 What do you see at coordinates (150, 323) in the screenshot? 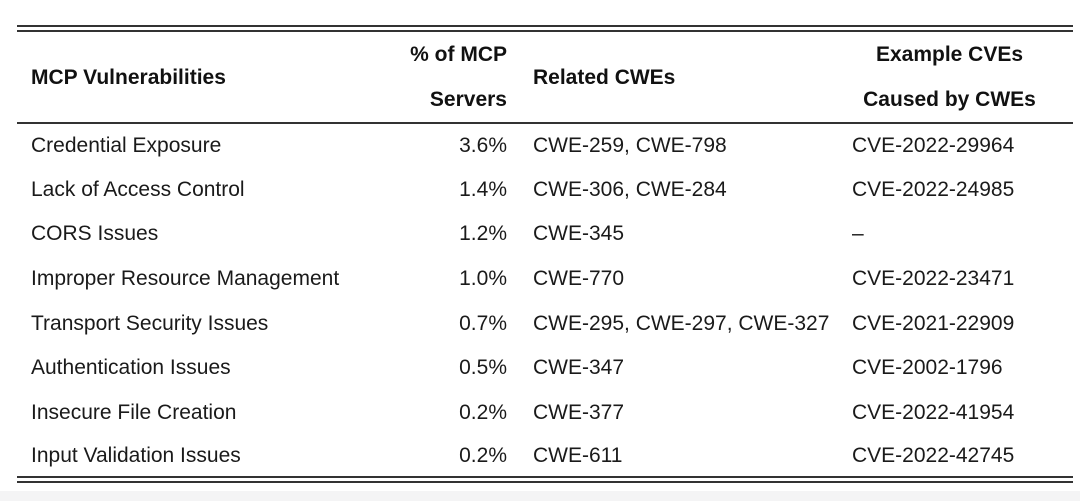
I see `cell-vulnerability: Transport Security Issues` at bounding box center [150, 323].